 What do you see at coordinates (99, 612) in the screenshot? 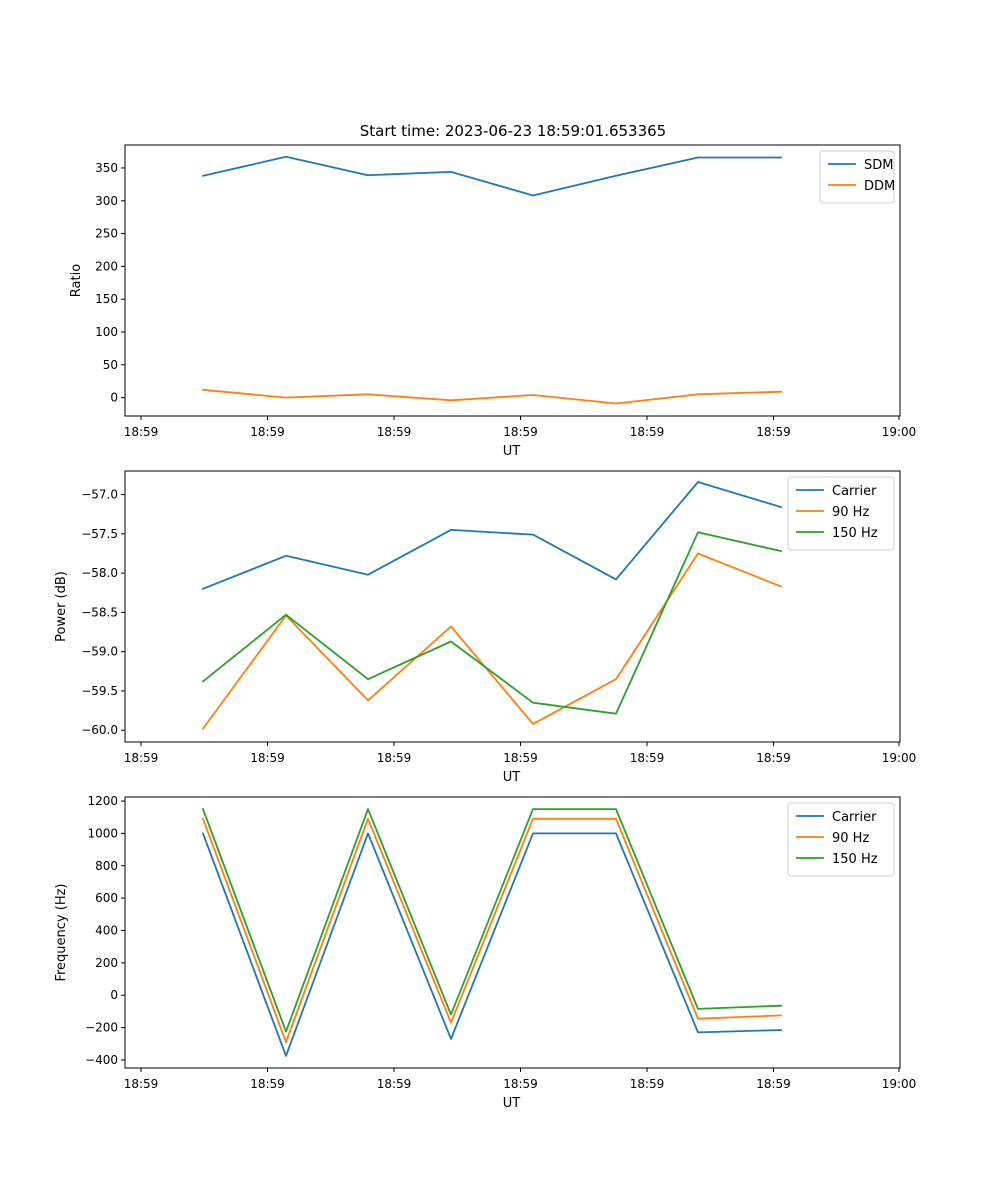
I see `y-tick-label: −58.5` at bounding box center [99, 612].